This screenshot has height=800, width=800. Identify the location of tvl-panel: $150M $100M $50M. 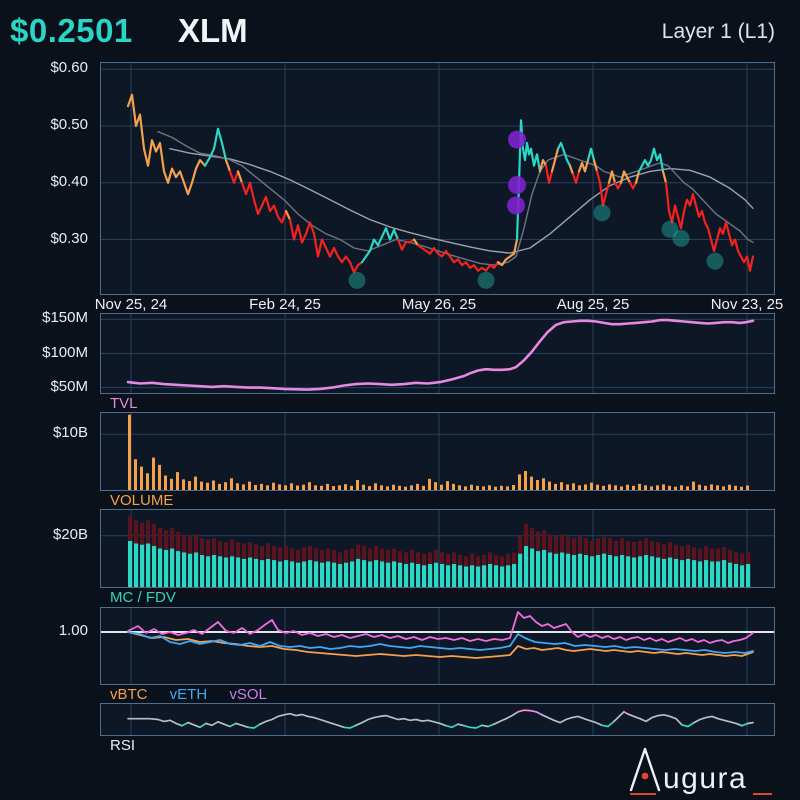
(400, 352).